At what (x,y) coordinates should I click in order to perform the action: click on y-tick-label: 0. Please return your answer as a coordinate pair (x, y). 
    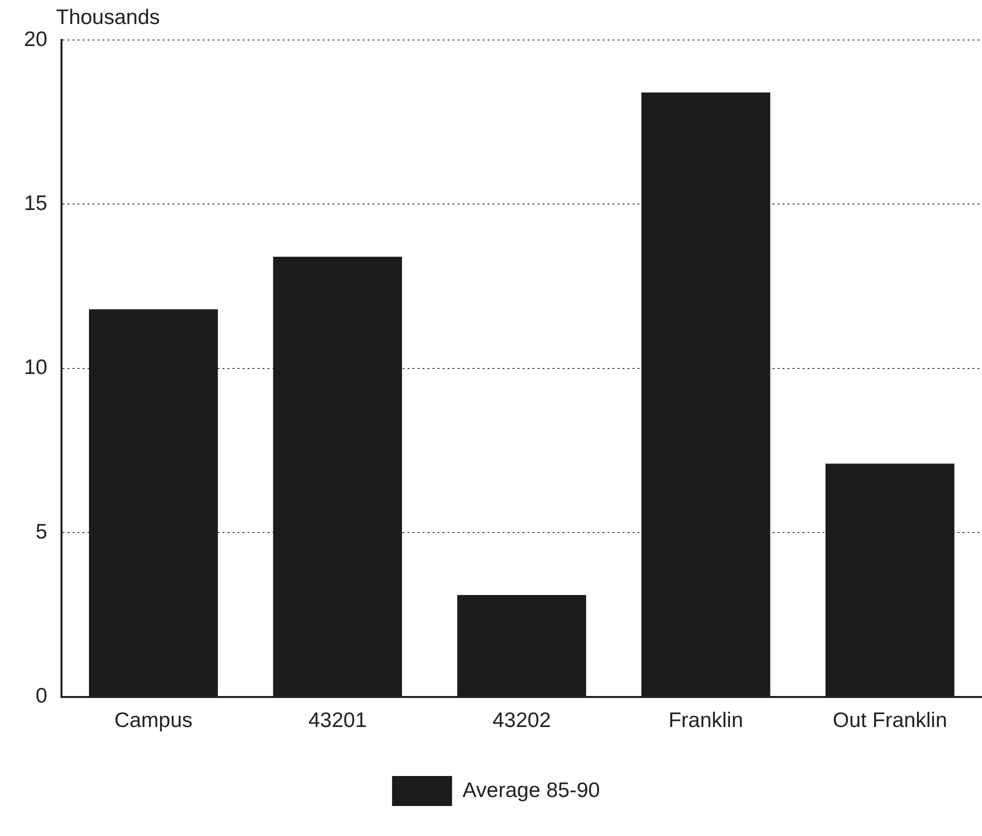
    Looking at the image, I should click on (42, 696).